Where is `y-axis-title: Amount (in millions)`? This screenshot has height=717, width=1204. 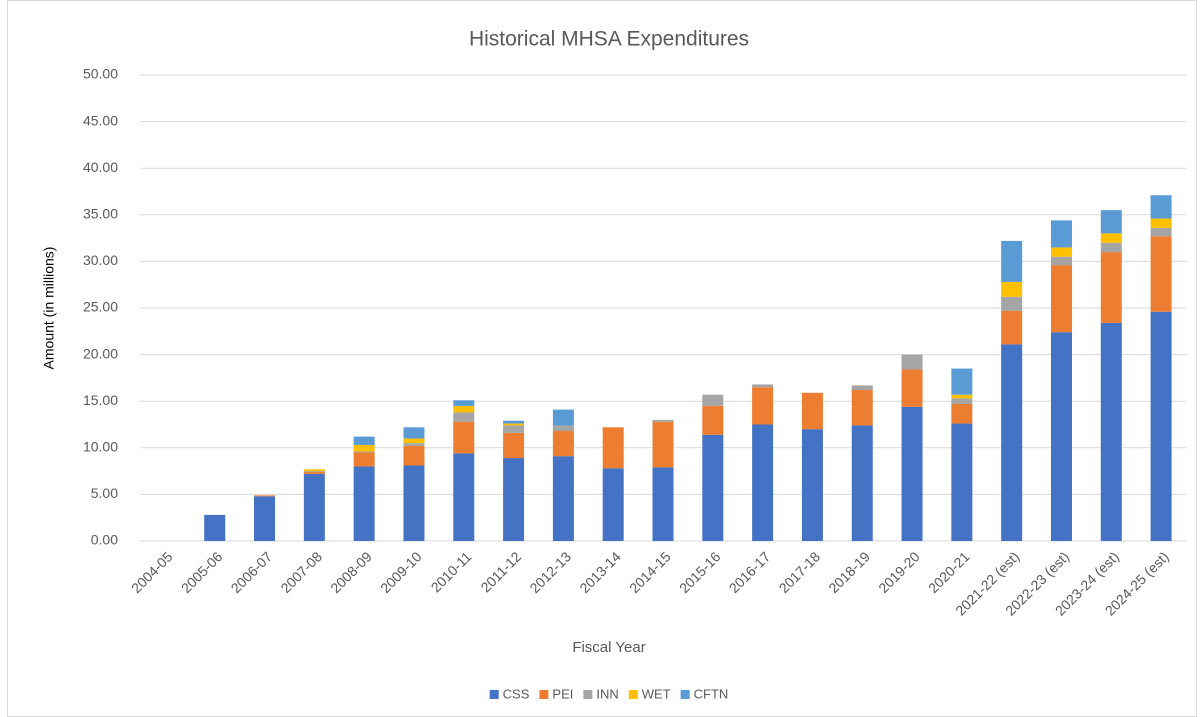
y-axis-title: Amount (in millions) is located at coordinates (49, 308).